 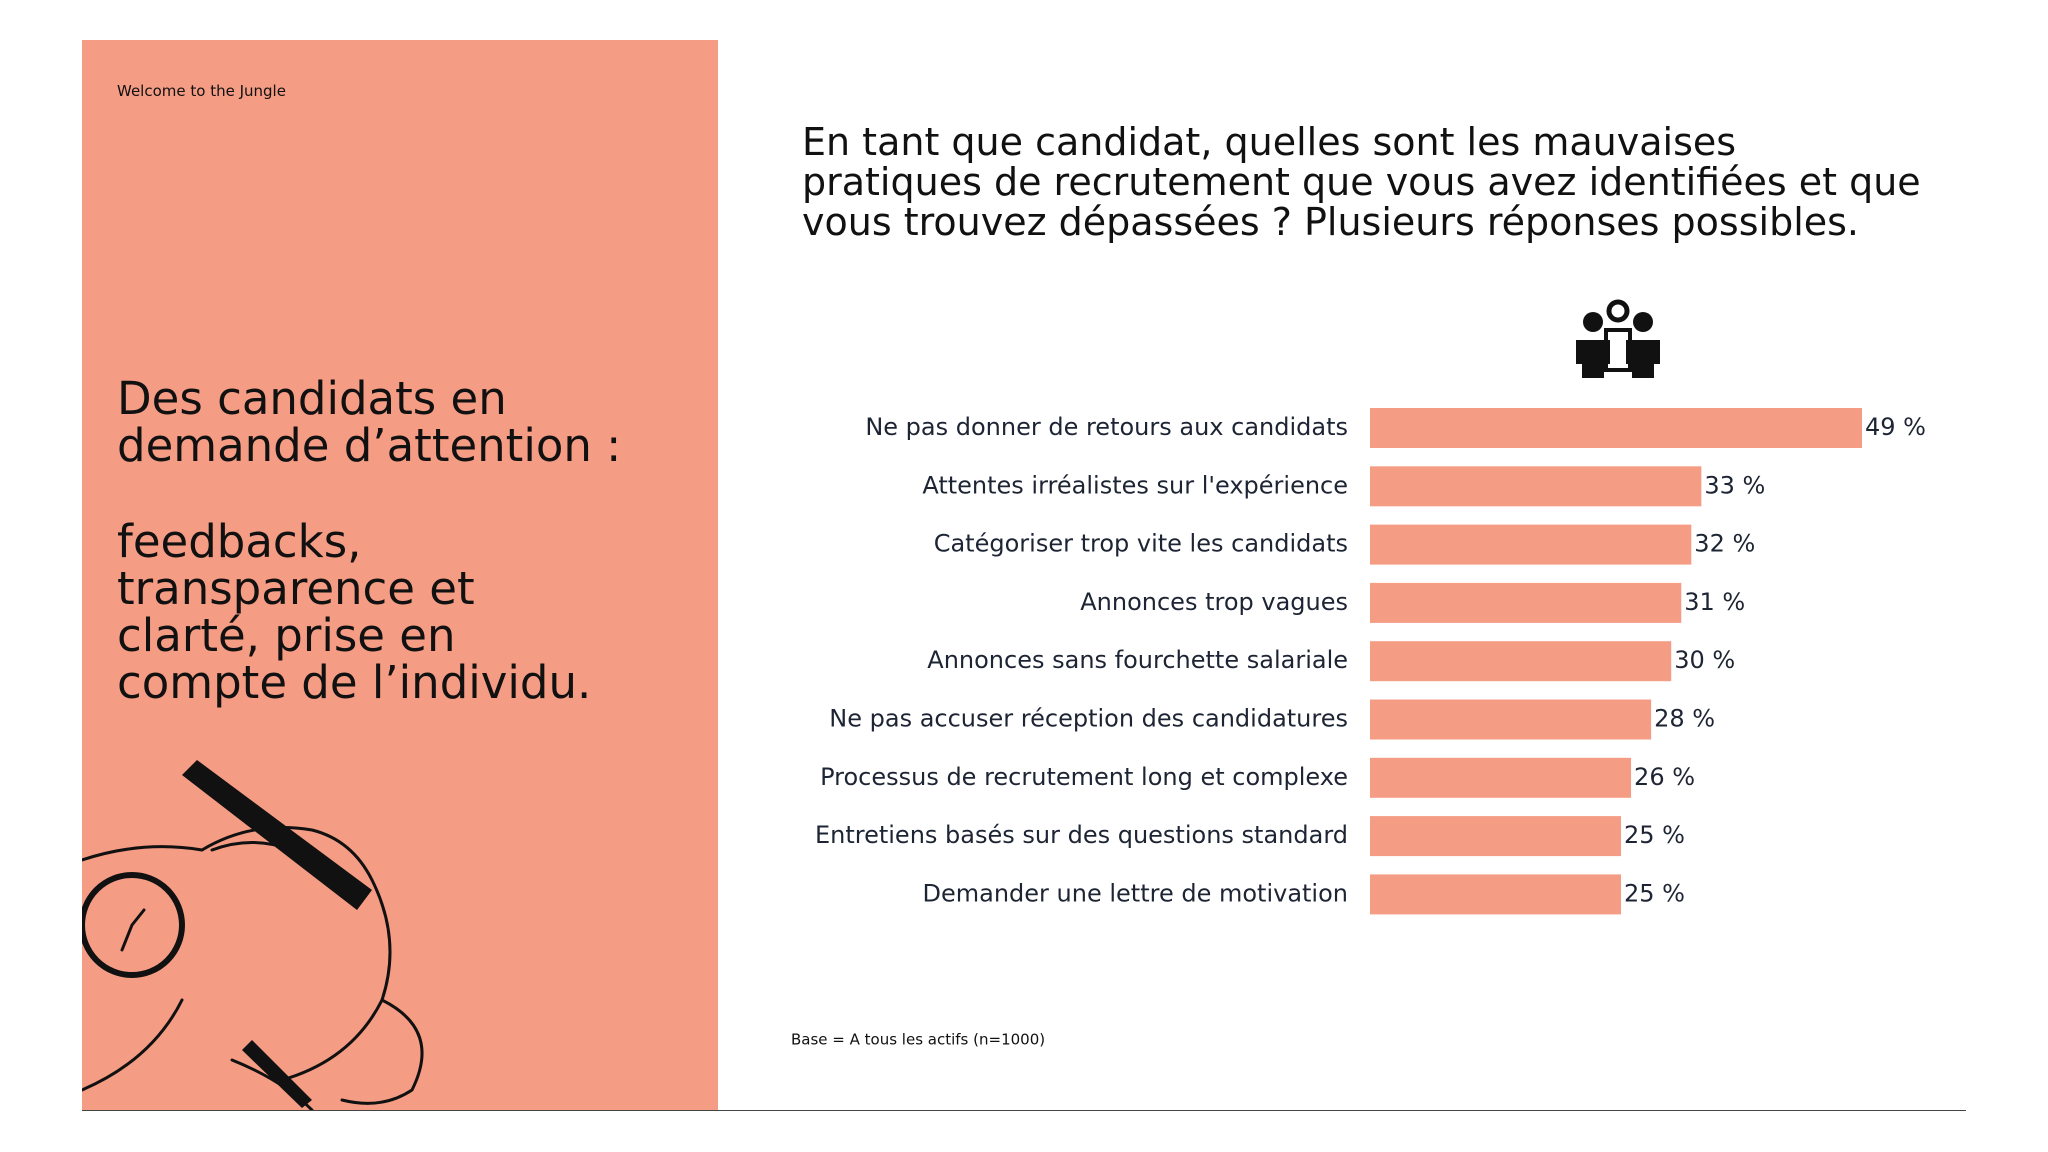 What do you see at coordinates (369, 422) in the screenshot?
I see `headline: Des candidats en demande d’attention :` at bounding box center [369, 422].